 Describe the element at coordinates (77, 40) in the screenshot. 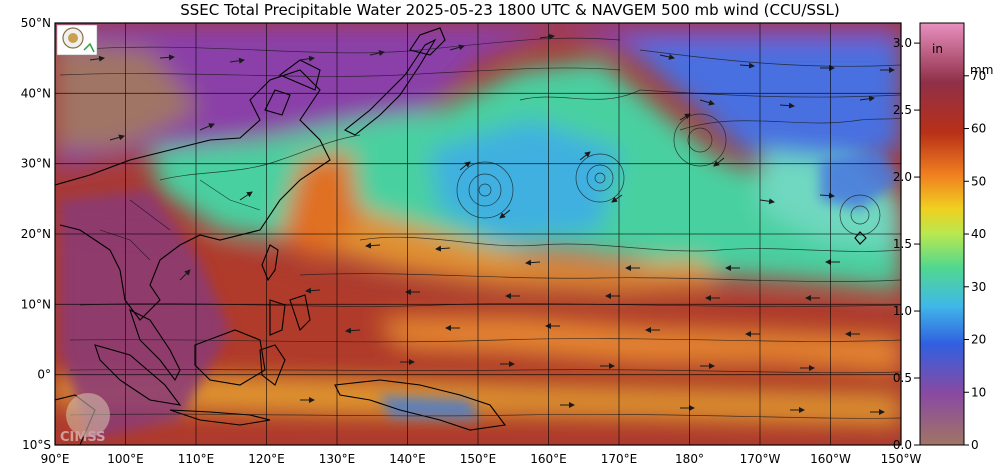

I see `emblem-logo` at that location.